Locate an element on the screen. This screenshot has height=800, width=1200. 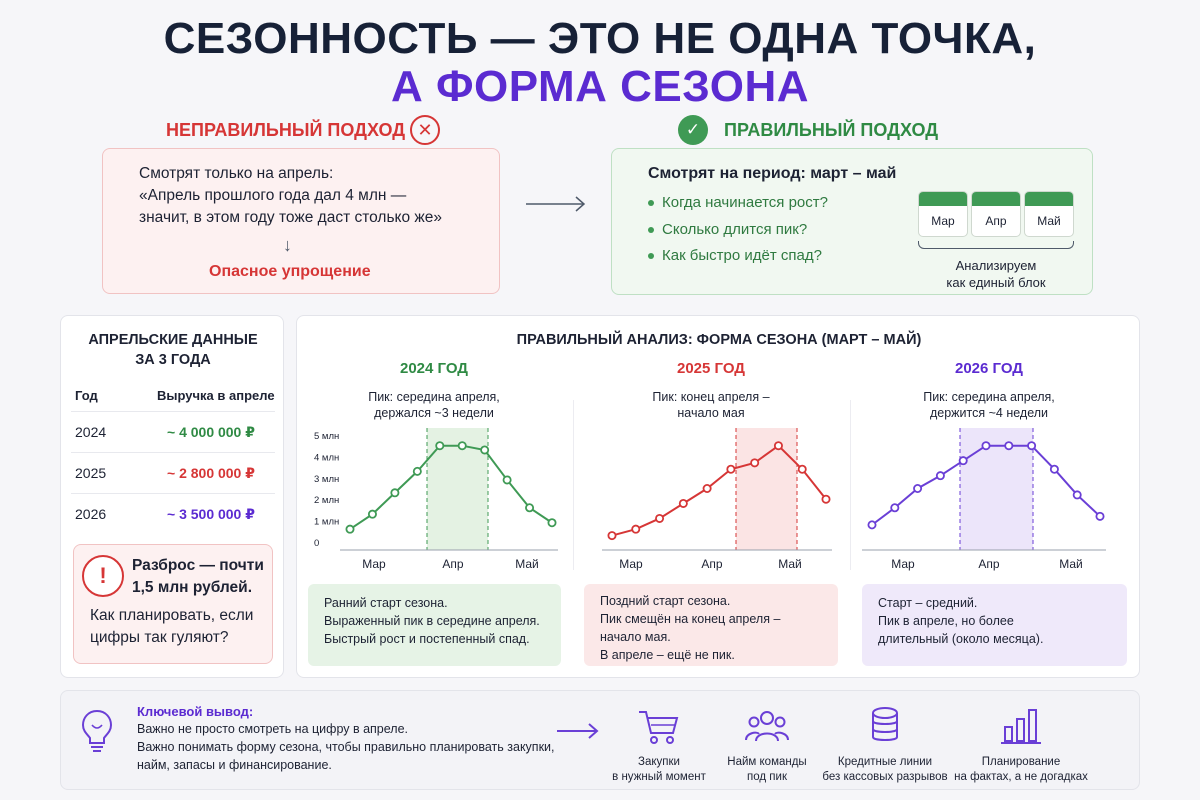
alert-text2: цифры так гуляют? is located at coordinates (159, 637).